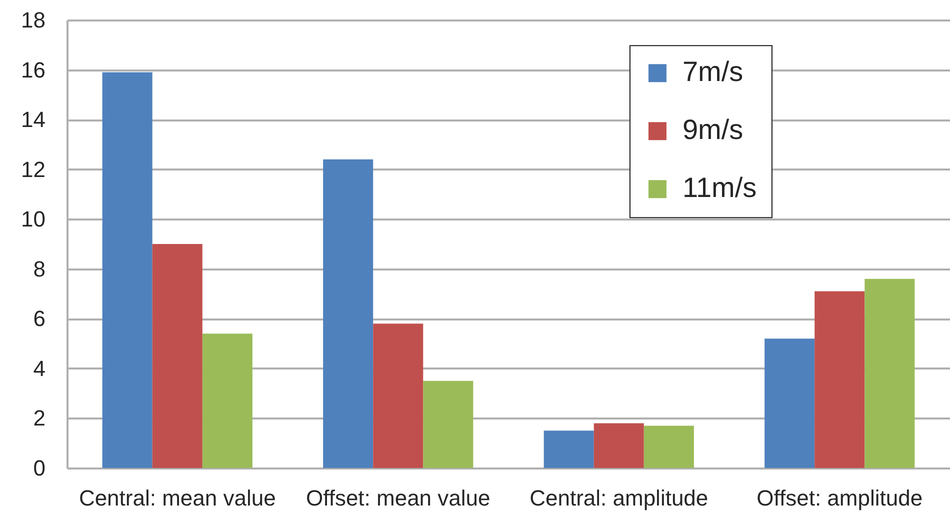  What do you see at coordinates (713, 72) in the screenshot?
I see `legend-label: 7m/s` at bounding box center [713, 72].